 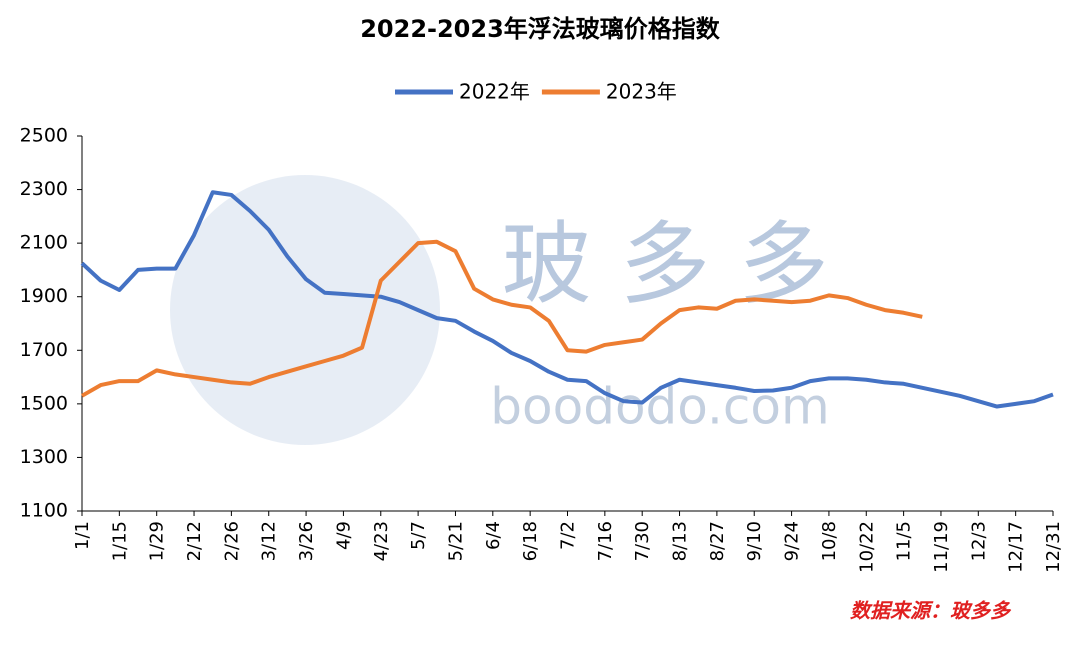 What do you see at coordinates (792, 541) in the screenshot?
I see `x-tick-label: 9/24` at bounding box center [792, 541].